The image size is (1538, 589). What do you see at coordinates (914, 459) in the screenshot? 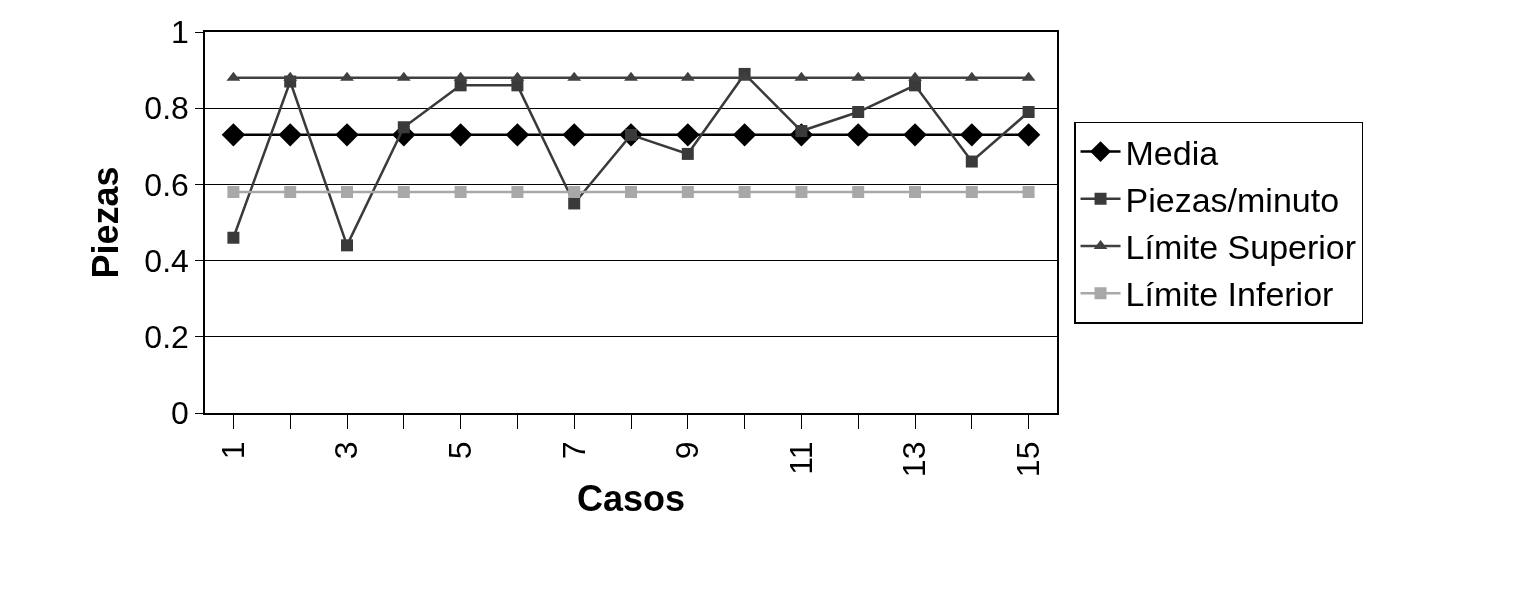
I see `x-tick-label: 13` at bounding box center [914, 459].